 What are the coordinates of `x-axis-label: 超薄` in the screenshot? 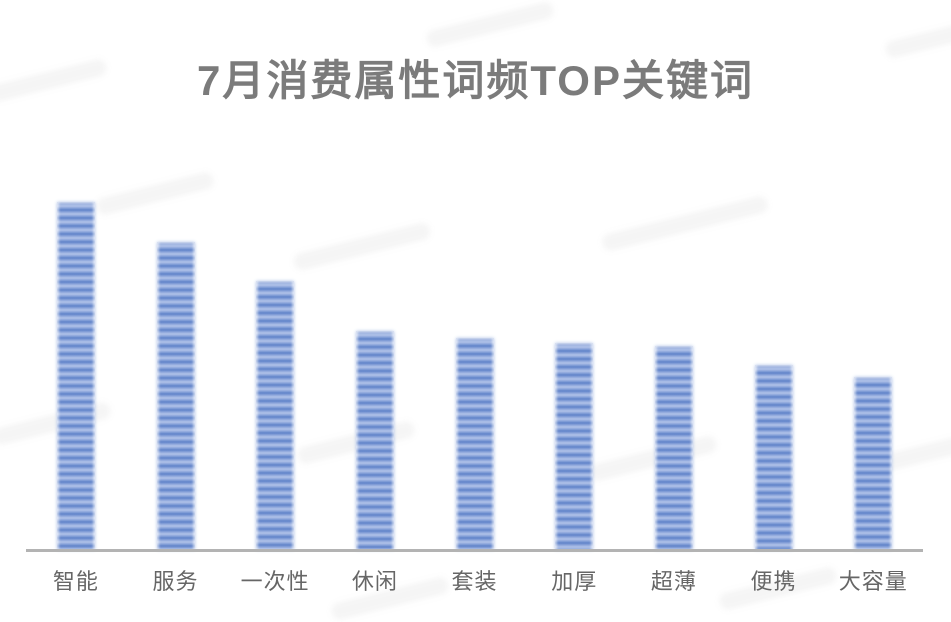 It's located at (673, 581).